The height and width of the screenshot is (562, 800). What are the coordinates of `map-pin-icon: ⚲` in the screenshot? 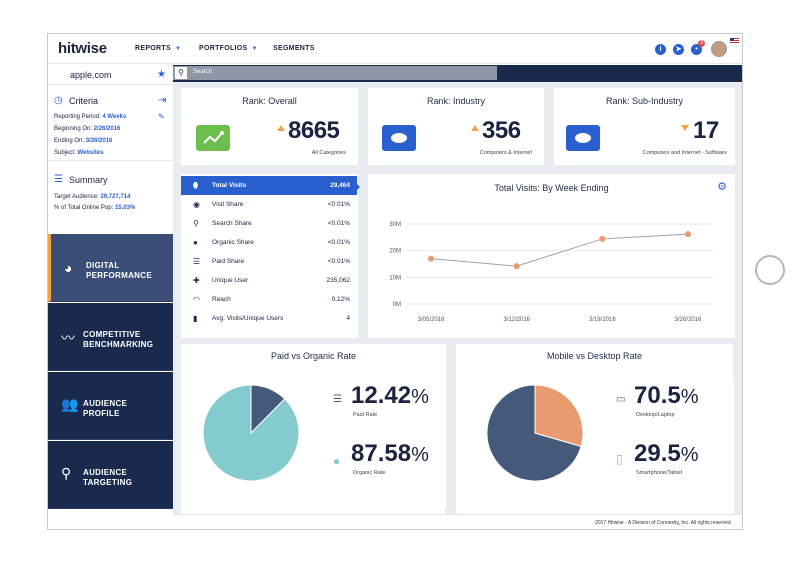 It's located at (66, 473).